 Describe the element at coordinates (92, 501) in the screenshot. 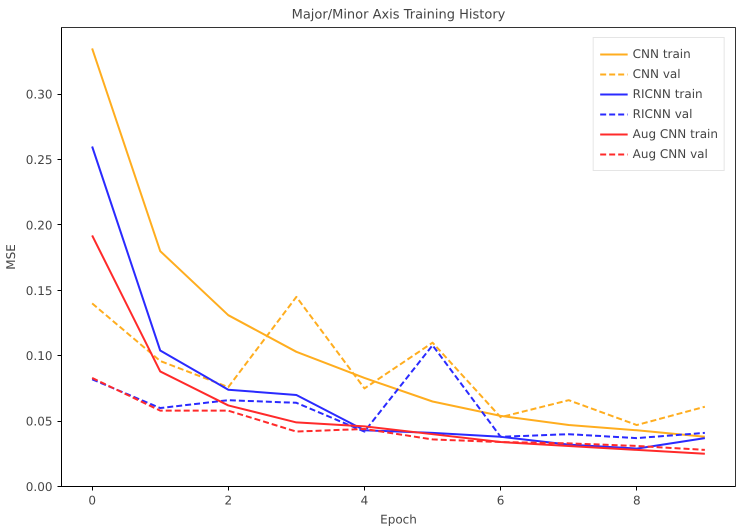

I see `x-tick-label: 0` at that location.